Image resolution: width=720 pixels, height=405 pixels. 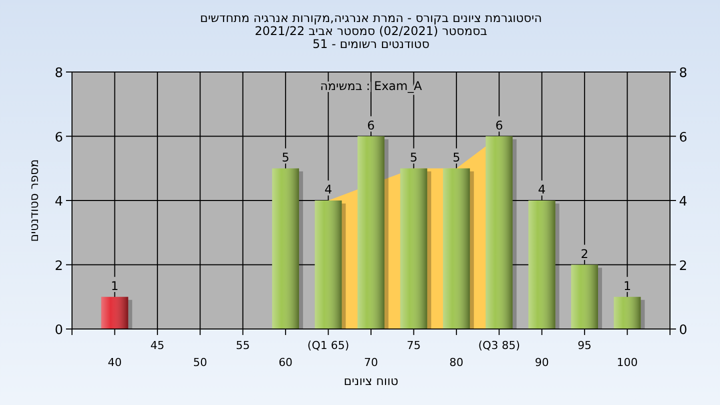 What do you see at coordinates (157, 345) in the screenshot?
I see `x-tick-label: 45` at bounding box center [157, 345].